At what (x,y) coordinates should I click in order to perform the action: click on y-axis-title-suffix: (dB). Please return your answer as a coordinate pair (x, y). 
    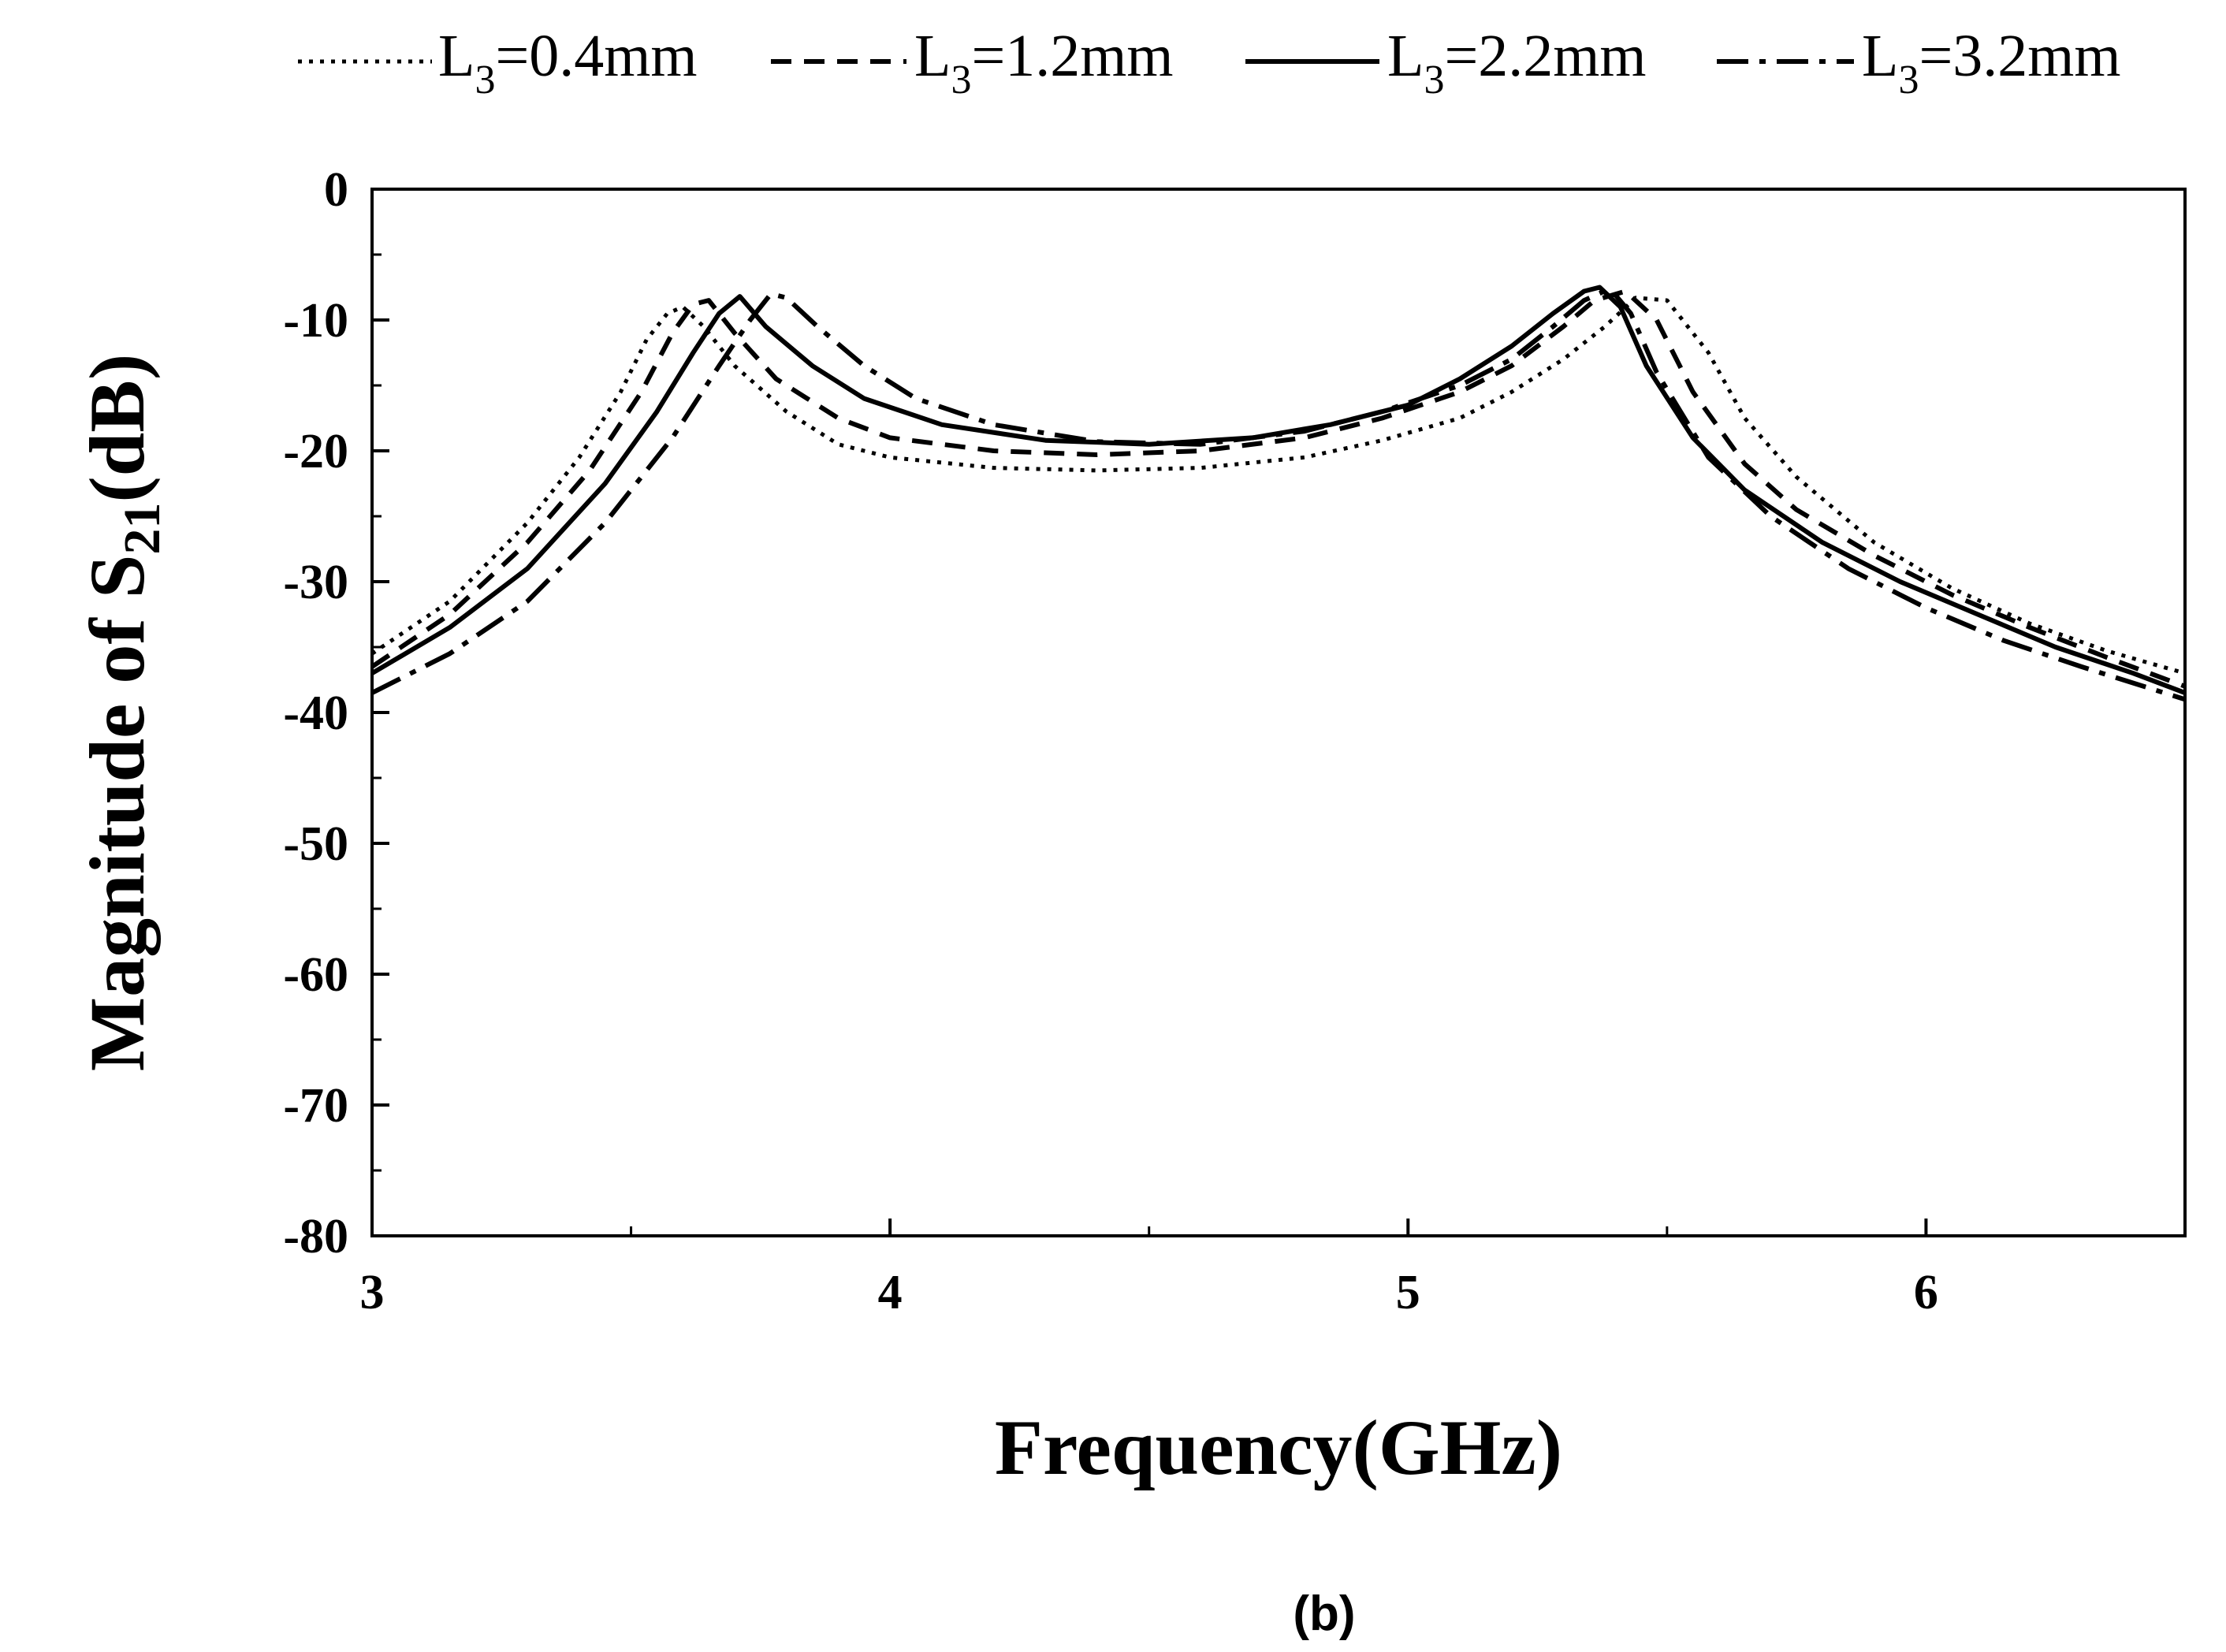
    Looking at the image, I should click on (117, 428).